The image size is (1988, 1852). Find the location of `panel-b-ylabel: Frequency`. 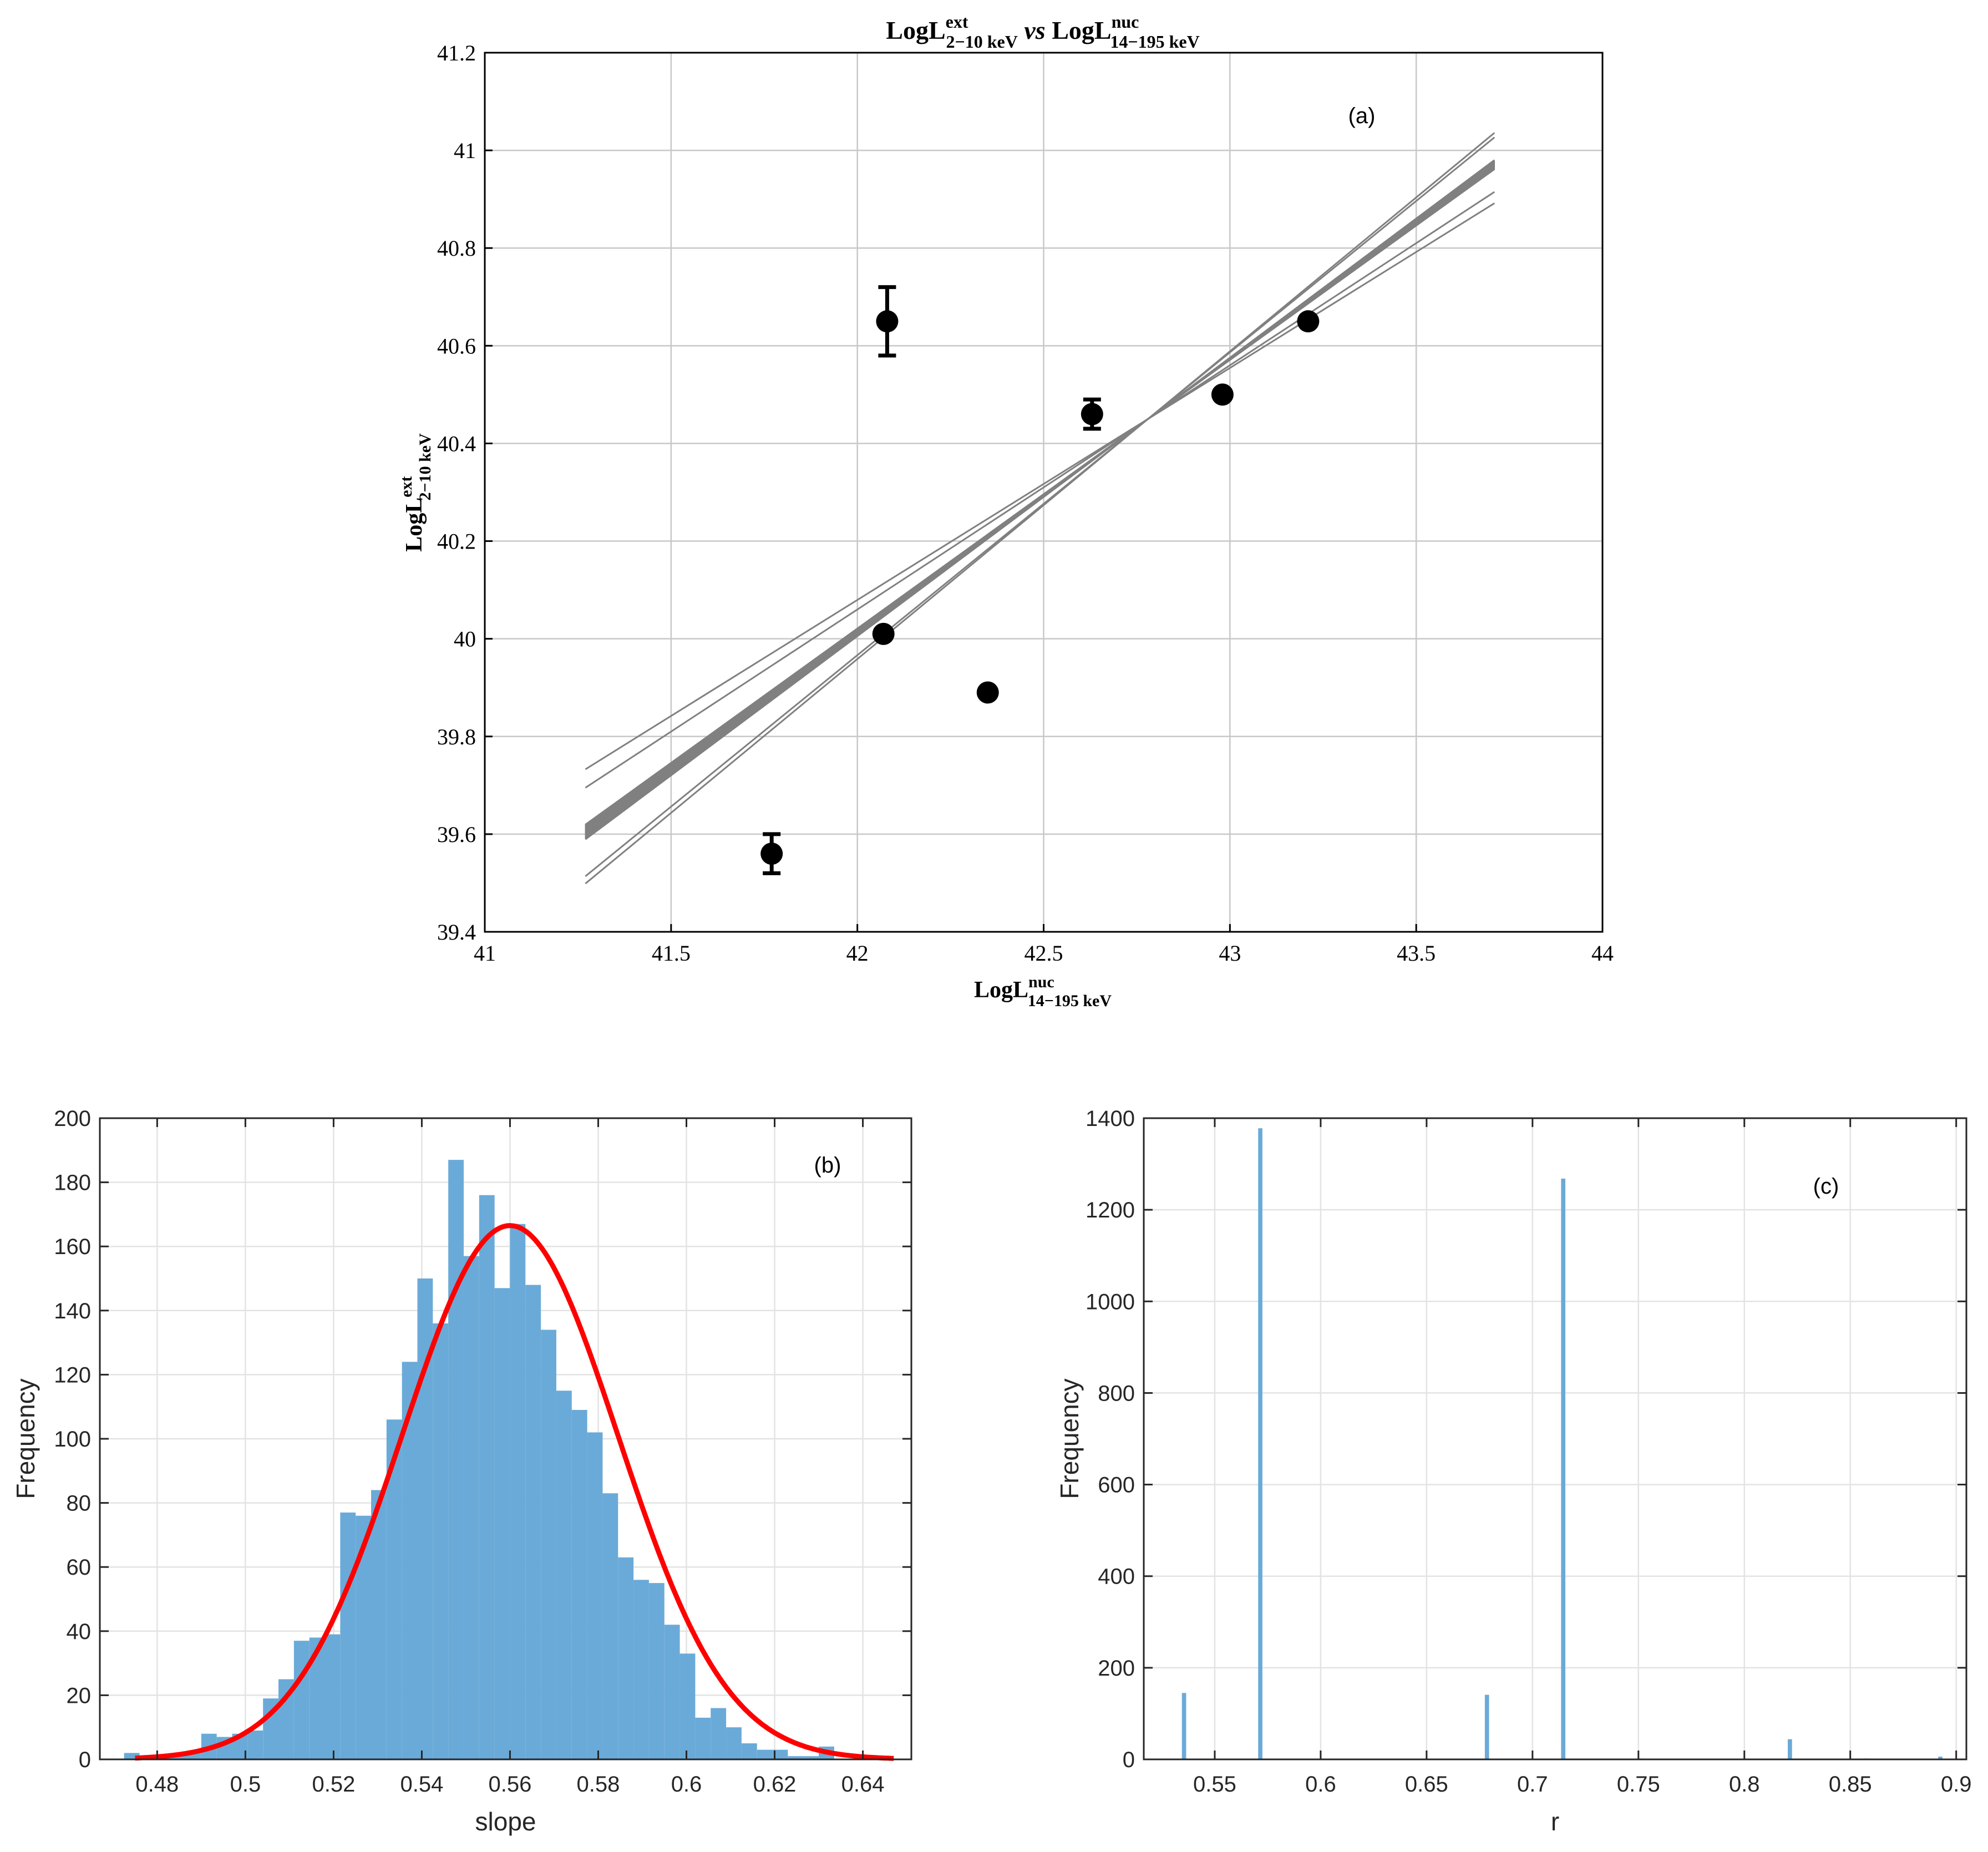

panel-b-ylabel: Frequency is located at coordinates (25, 1438).